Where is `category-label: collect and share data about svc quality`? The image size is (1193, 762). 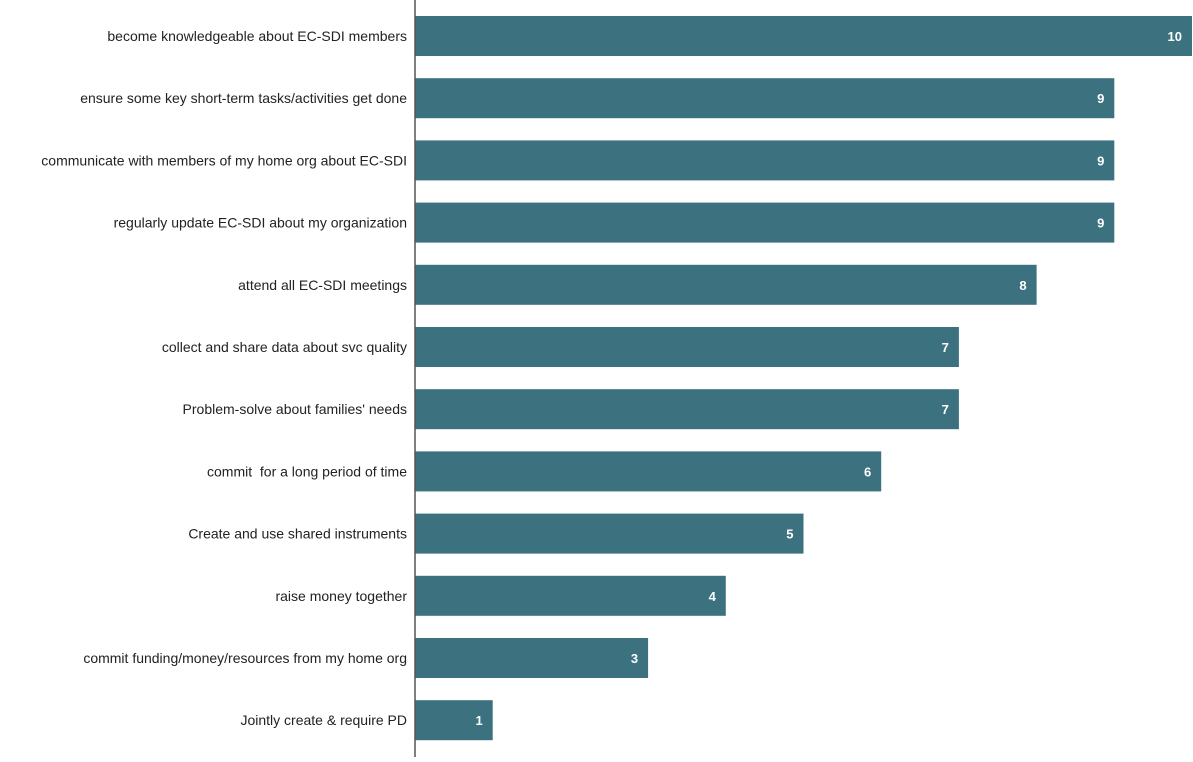
category-label: collect and share data about svc quality is located at coordinates (284, 347).